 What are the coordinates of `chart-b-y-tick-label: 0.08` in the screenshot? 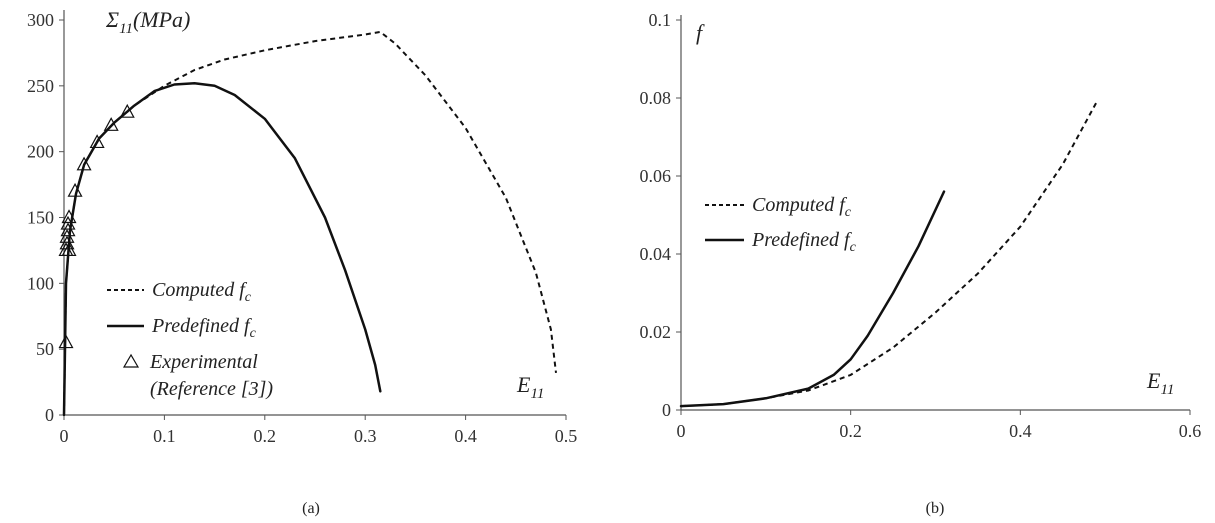 It's located at (656, 98).